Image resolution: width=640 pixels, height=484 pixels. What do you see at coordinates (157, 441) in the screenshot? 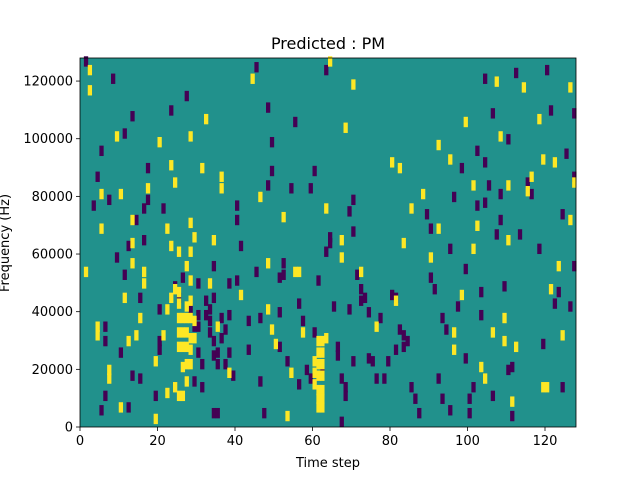
I see `x-tick-label: 20` at bounding box center [157, 441].